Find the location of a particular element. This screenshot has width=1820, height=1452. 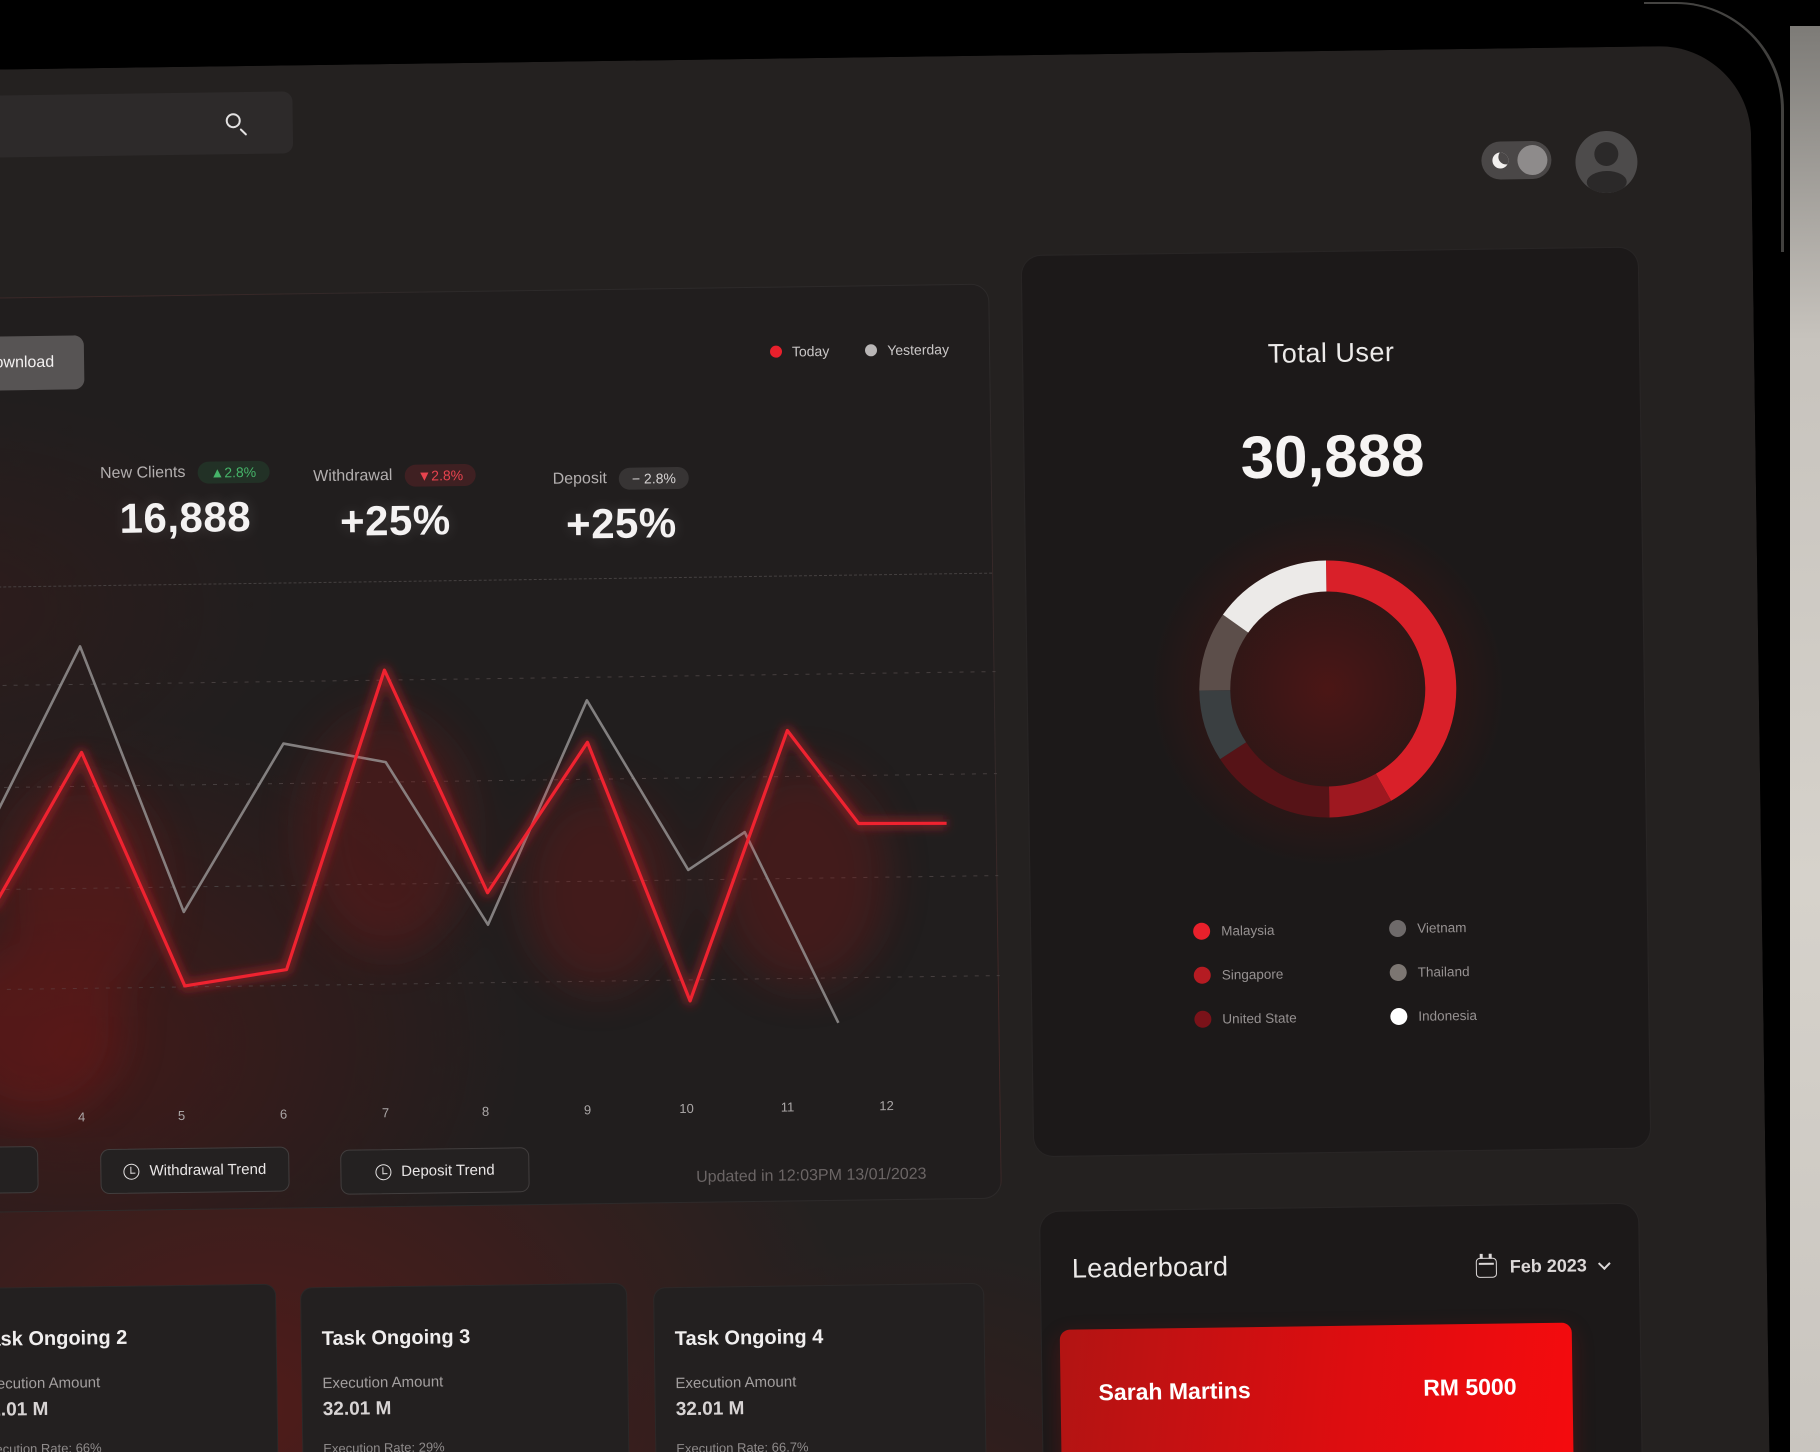

legend-yesterday: Yesterday is located at coordinates (907, 349).